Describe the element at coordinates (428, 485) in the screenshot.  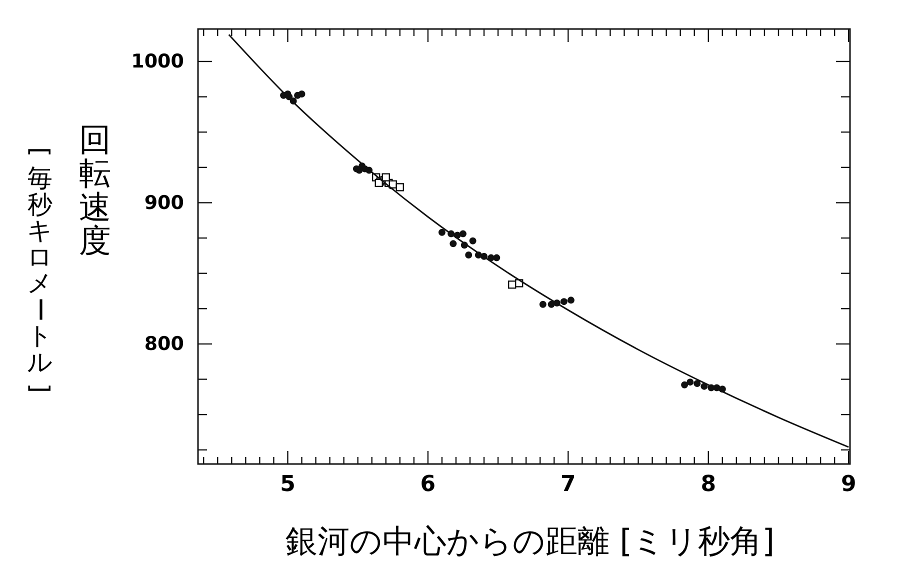
I see `x-tick-label: 6` at that location.